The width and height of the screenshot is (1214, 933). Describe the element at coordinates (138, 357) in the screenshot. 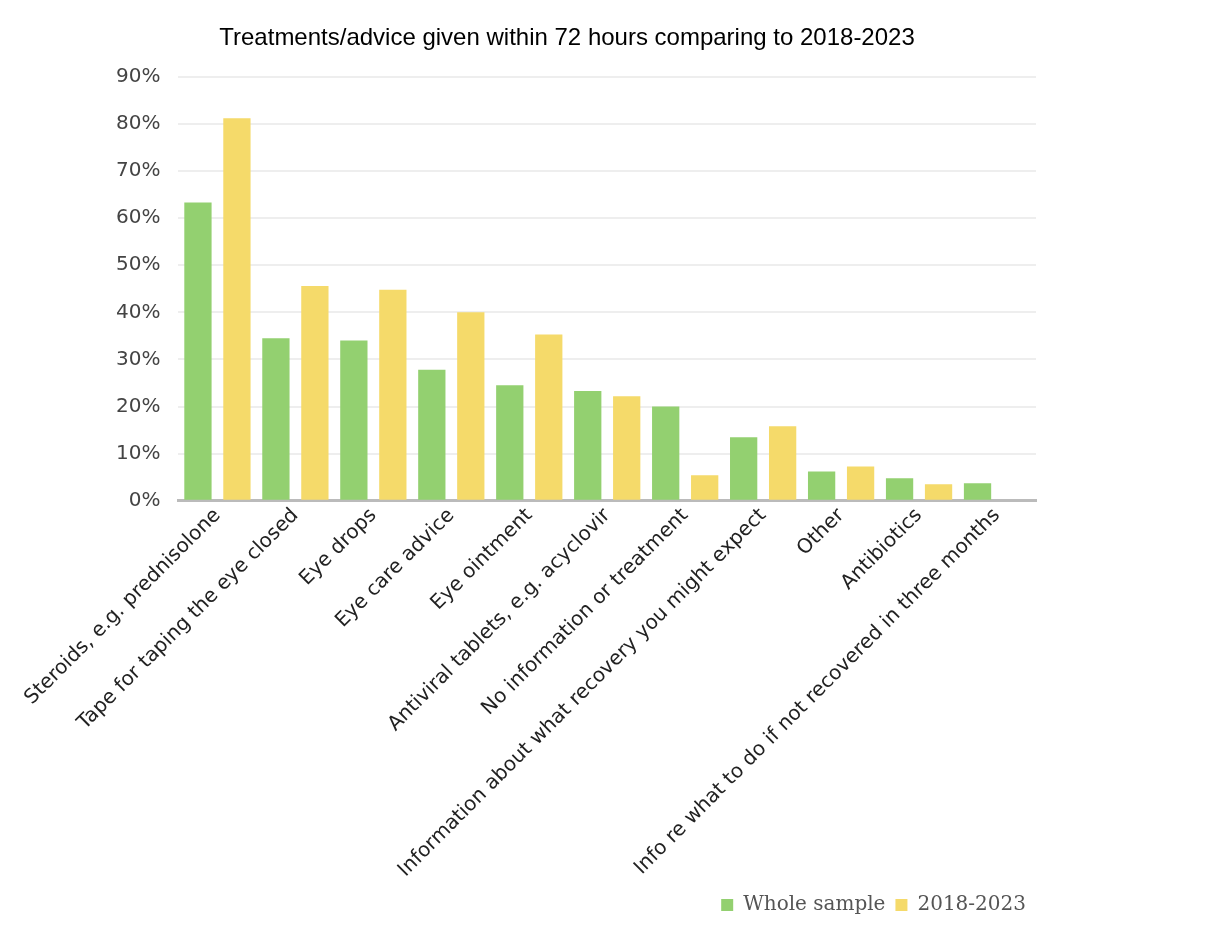

I see `y-tick-label: 30%` at that location.